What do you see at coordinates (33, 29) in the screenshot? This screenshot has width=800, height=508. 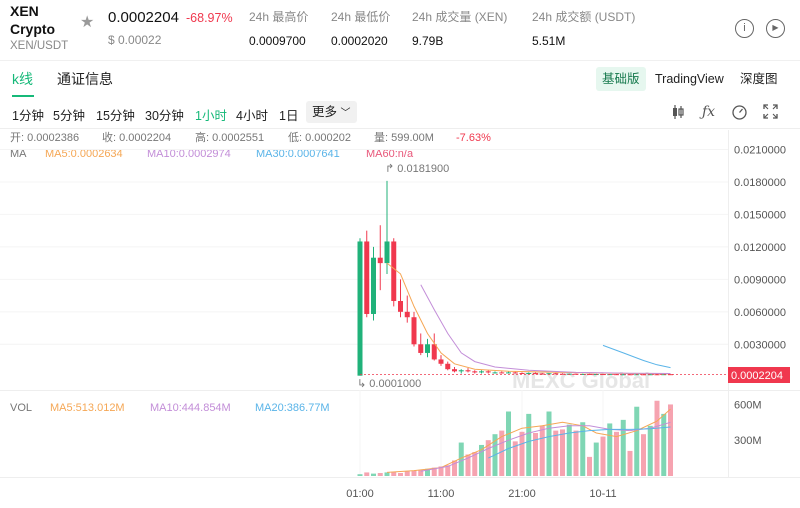 I see `symbol-name-line2: Crypto` at bounding box center [33, 29].